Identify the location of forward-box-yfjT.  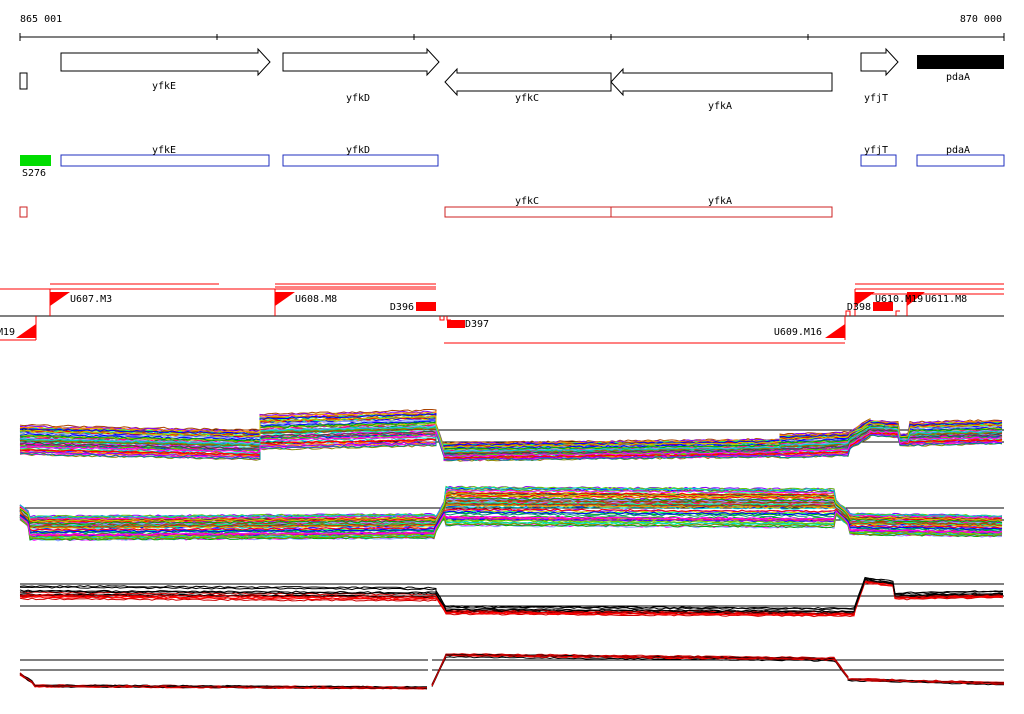
(878, 160).